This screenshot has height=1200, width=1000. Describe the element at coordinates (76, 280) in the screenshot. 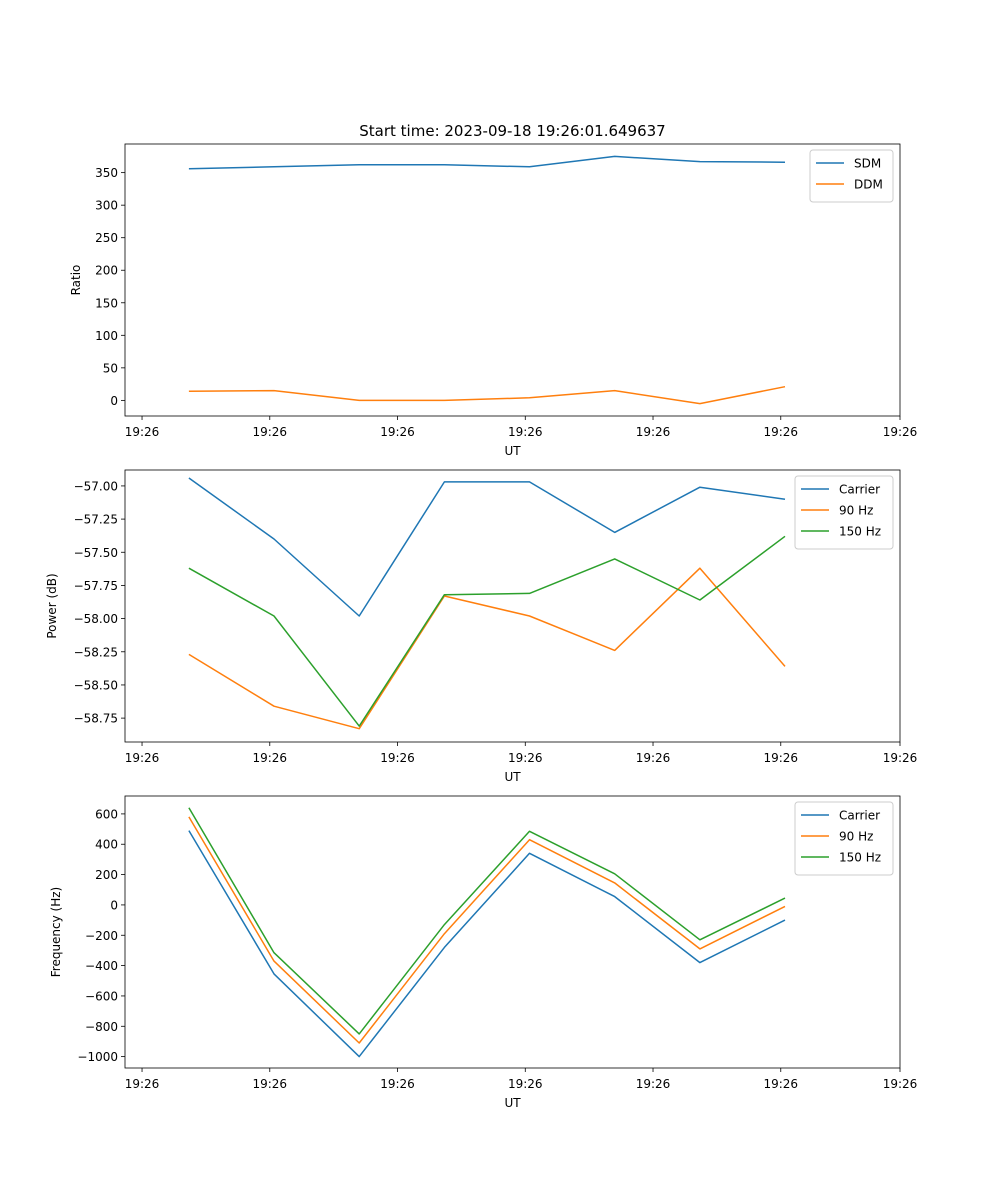

I see `y-axis-label: Ratio` at that location.